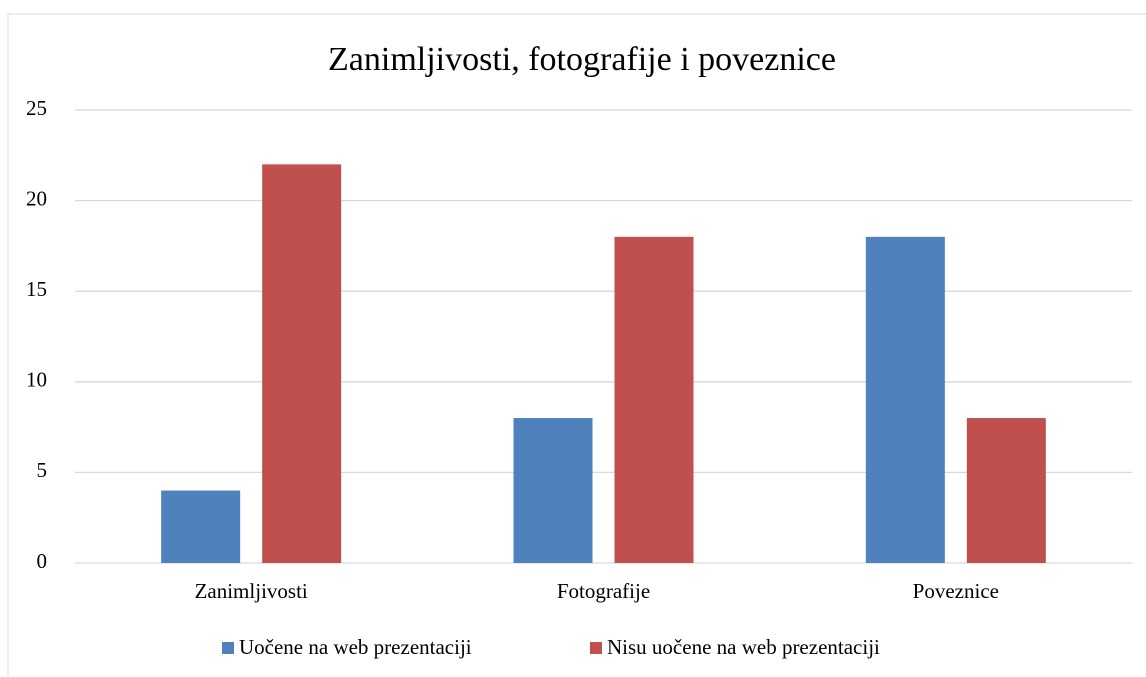 This screenshot has height=677, width=1146. What do you see at coordinates (36, 198) in the screenshot?
I see `y-tick-label: 20` at bounding box center [36, 198].